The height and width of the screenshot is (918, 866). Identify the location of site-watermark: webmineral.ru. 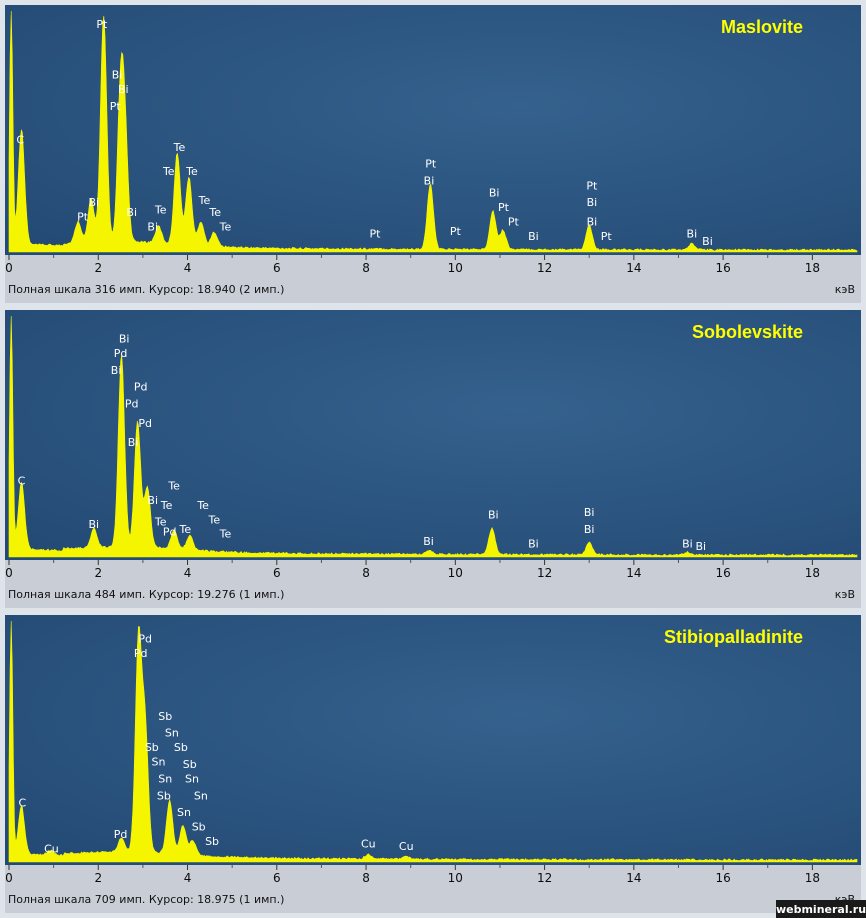
(821, 909).